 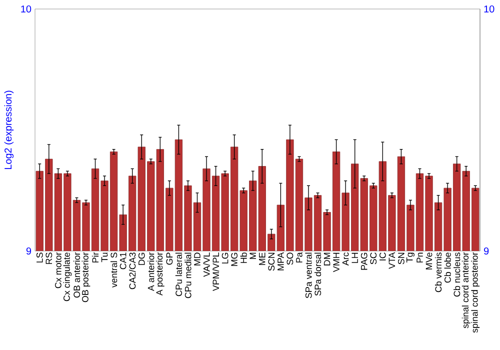 I want to click on x-tick-label: VMH, so click(x=336, y=262).